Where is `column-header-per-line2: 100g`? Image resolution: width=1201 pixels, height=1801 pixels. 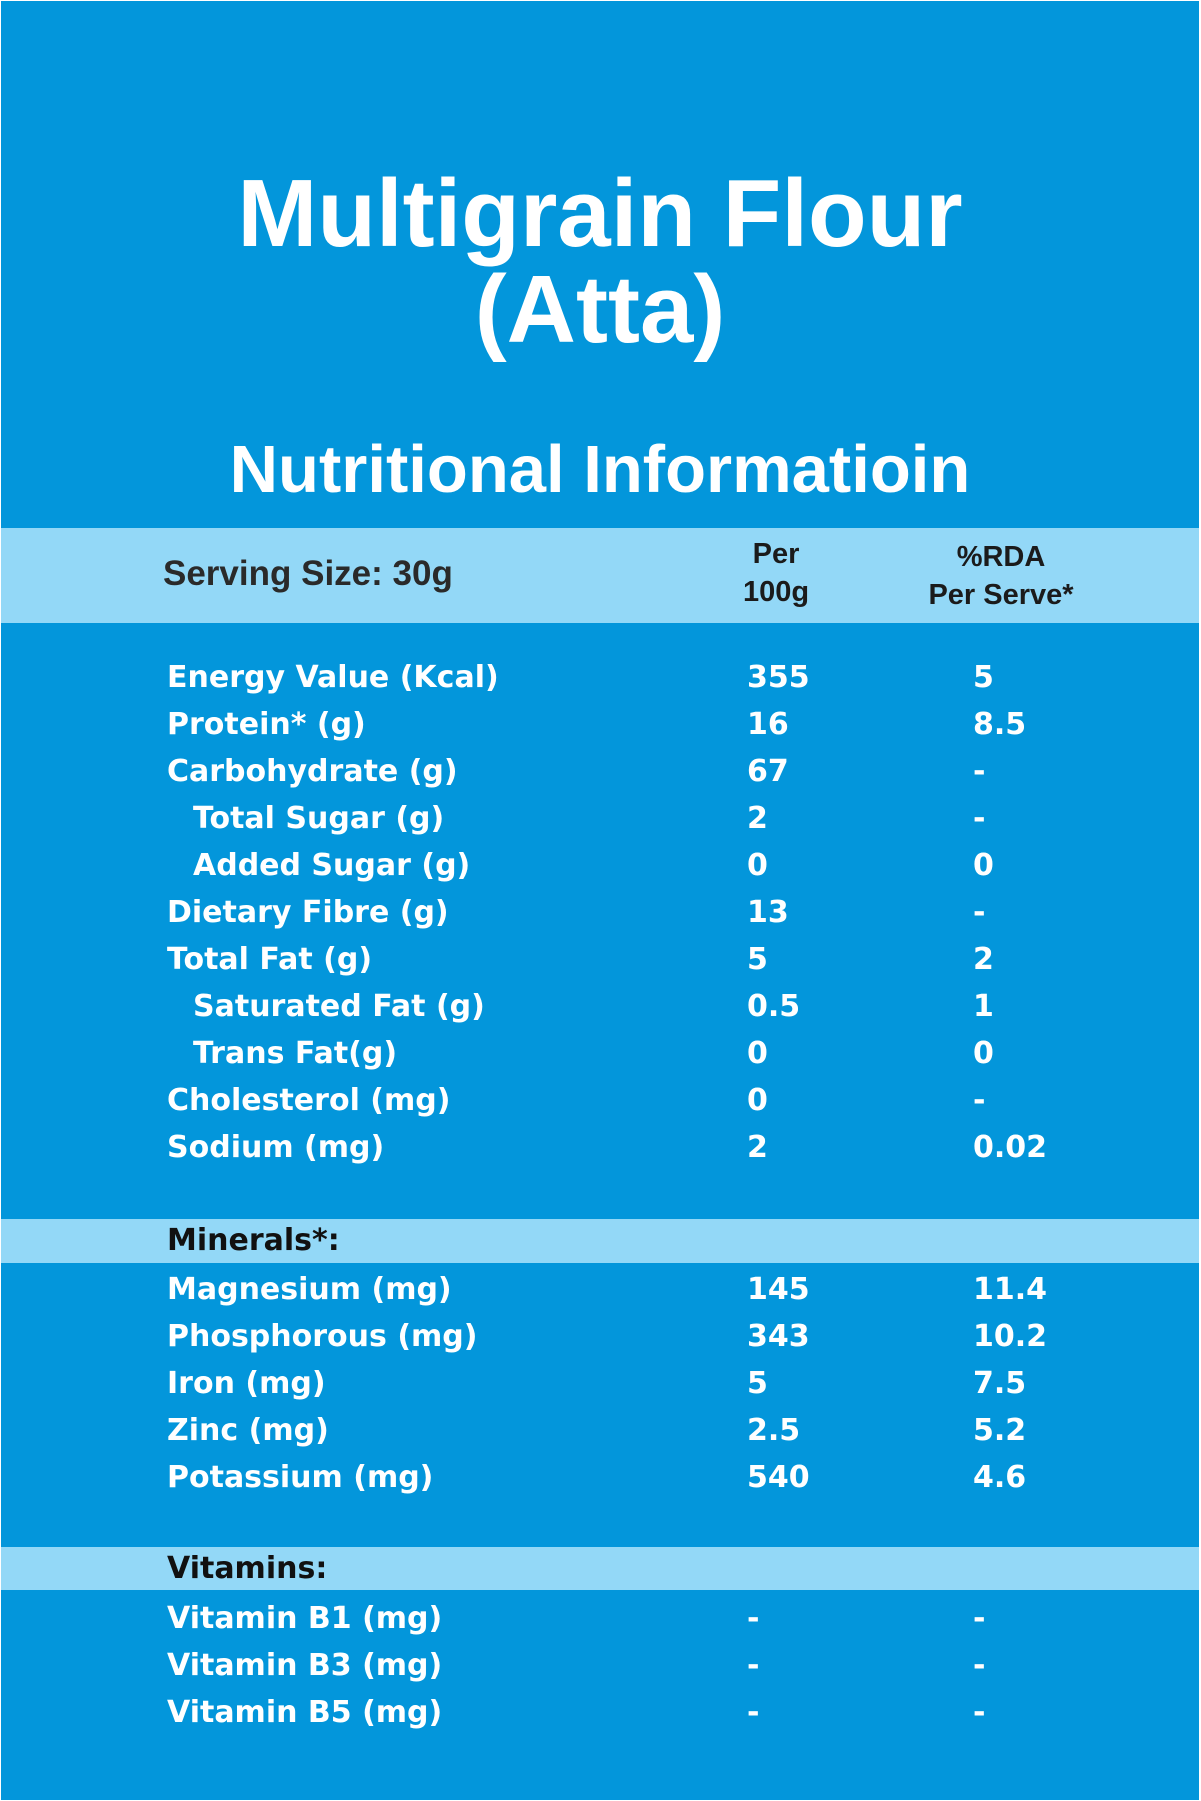 column-header-per-line2: 100g is located at coordinates (776, 592).